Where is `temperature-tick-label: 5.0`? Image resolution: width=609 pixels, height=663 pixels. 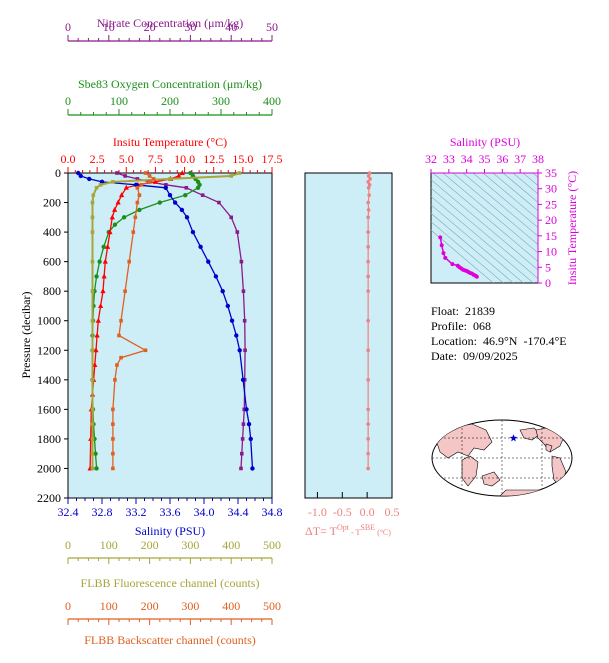
temperature-tick-label: 5.0 is located at coordinates (126, 159).